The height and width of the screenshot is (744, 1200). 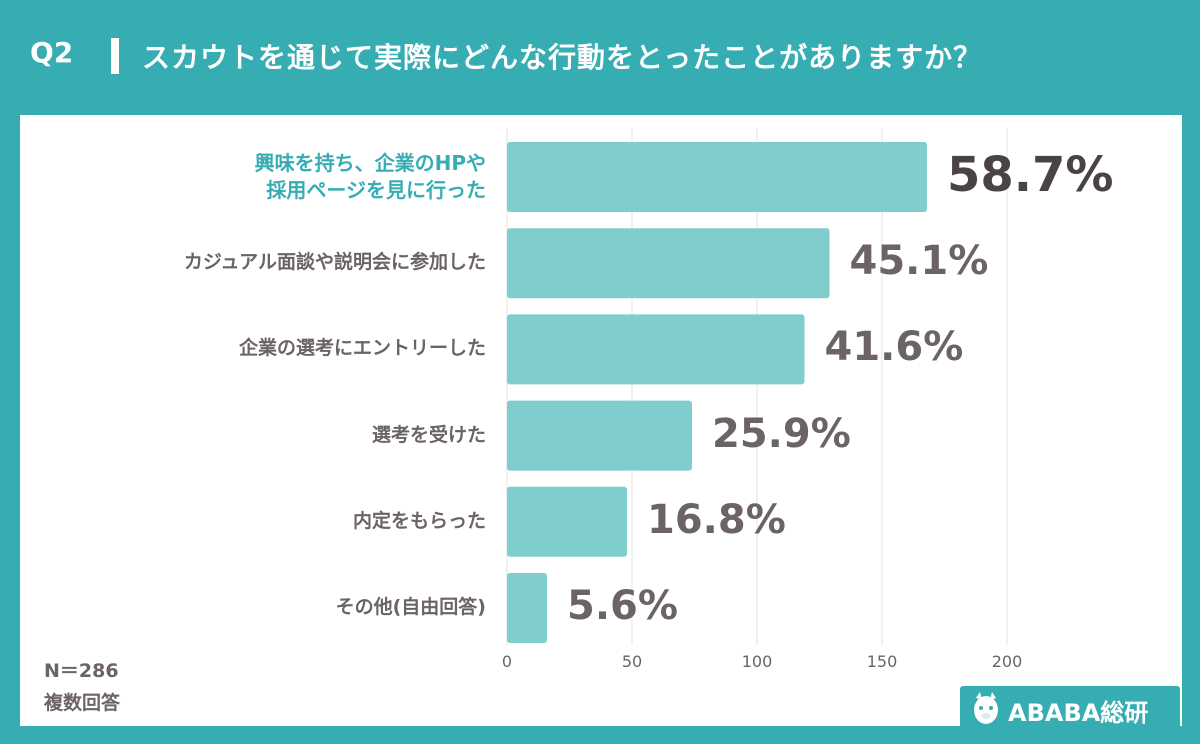 I want to click on category-label-line: その他(自由回答), so click(x=410, y=607).